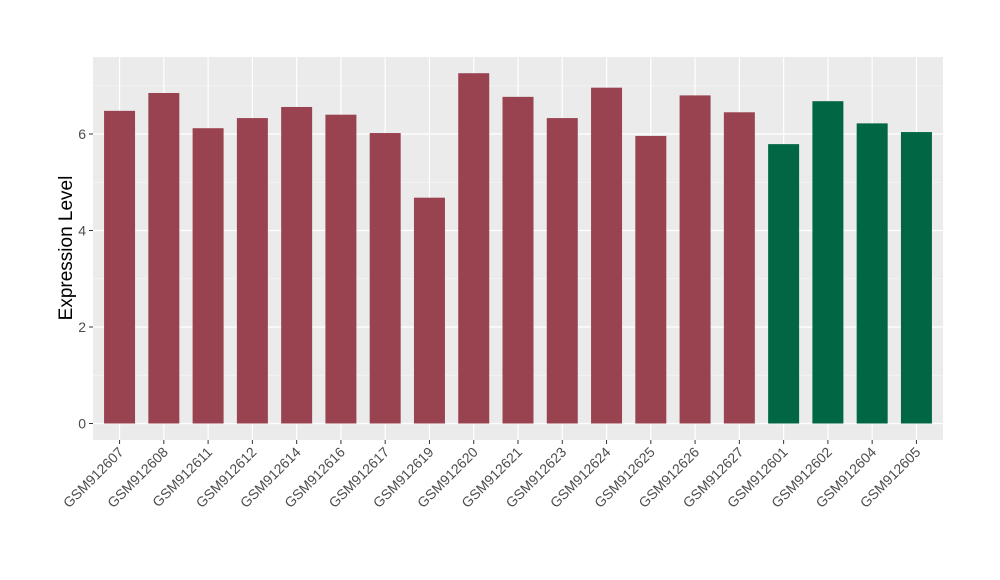 The width and height of the screenshot is (1000, 580). What do you see at coordinates (252, 271) in the screenshot?
I see `bar-GSM912612` at bounding box center [252, 271].